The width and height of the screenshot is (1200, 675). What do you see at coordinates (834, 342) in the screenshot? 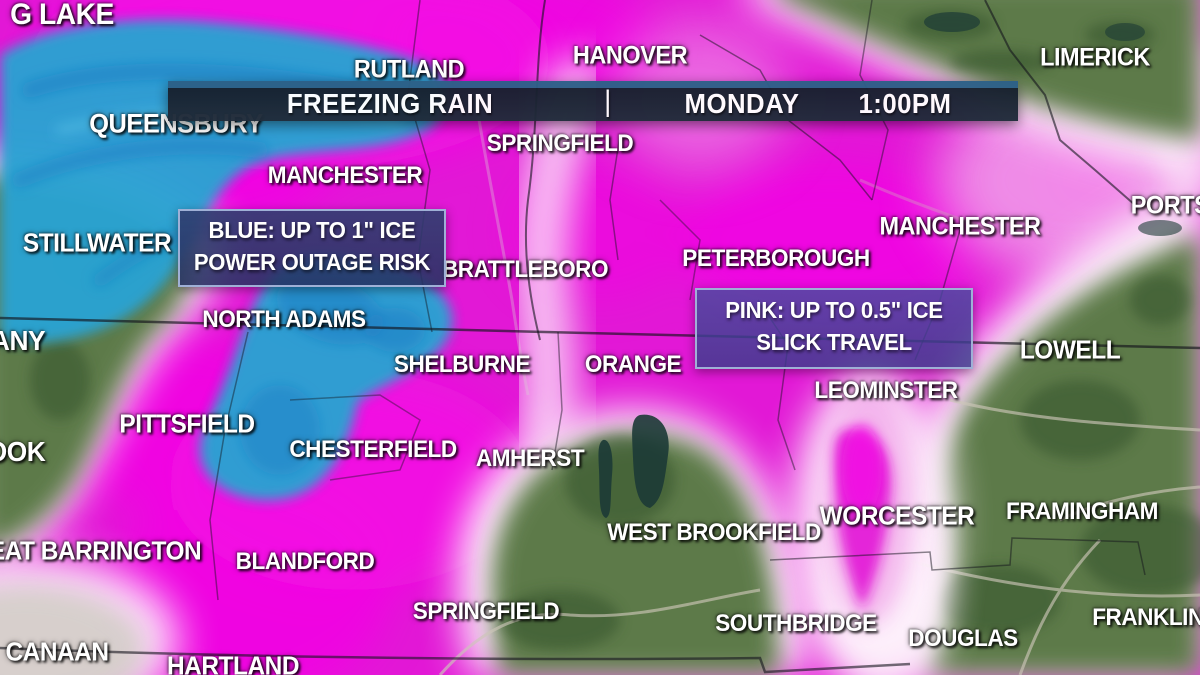
I see `callout-pink-line2: SLICK TRAVEL` at bounding box center [834, 342].